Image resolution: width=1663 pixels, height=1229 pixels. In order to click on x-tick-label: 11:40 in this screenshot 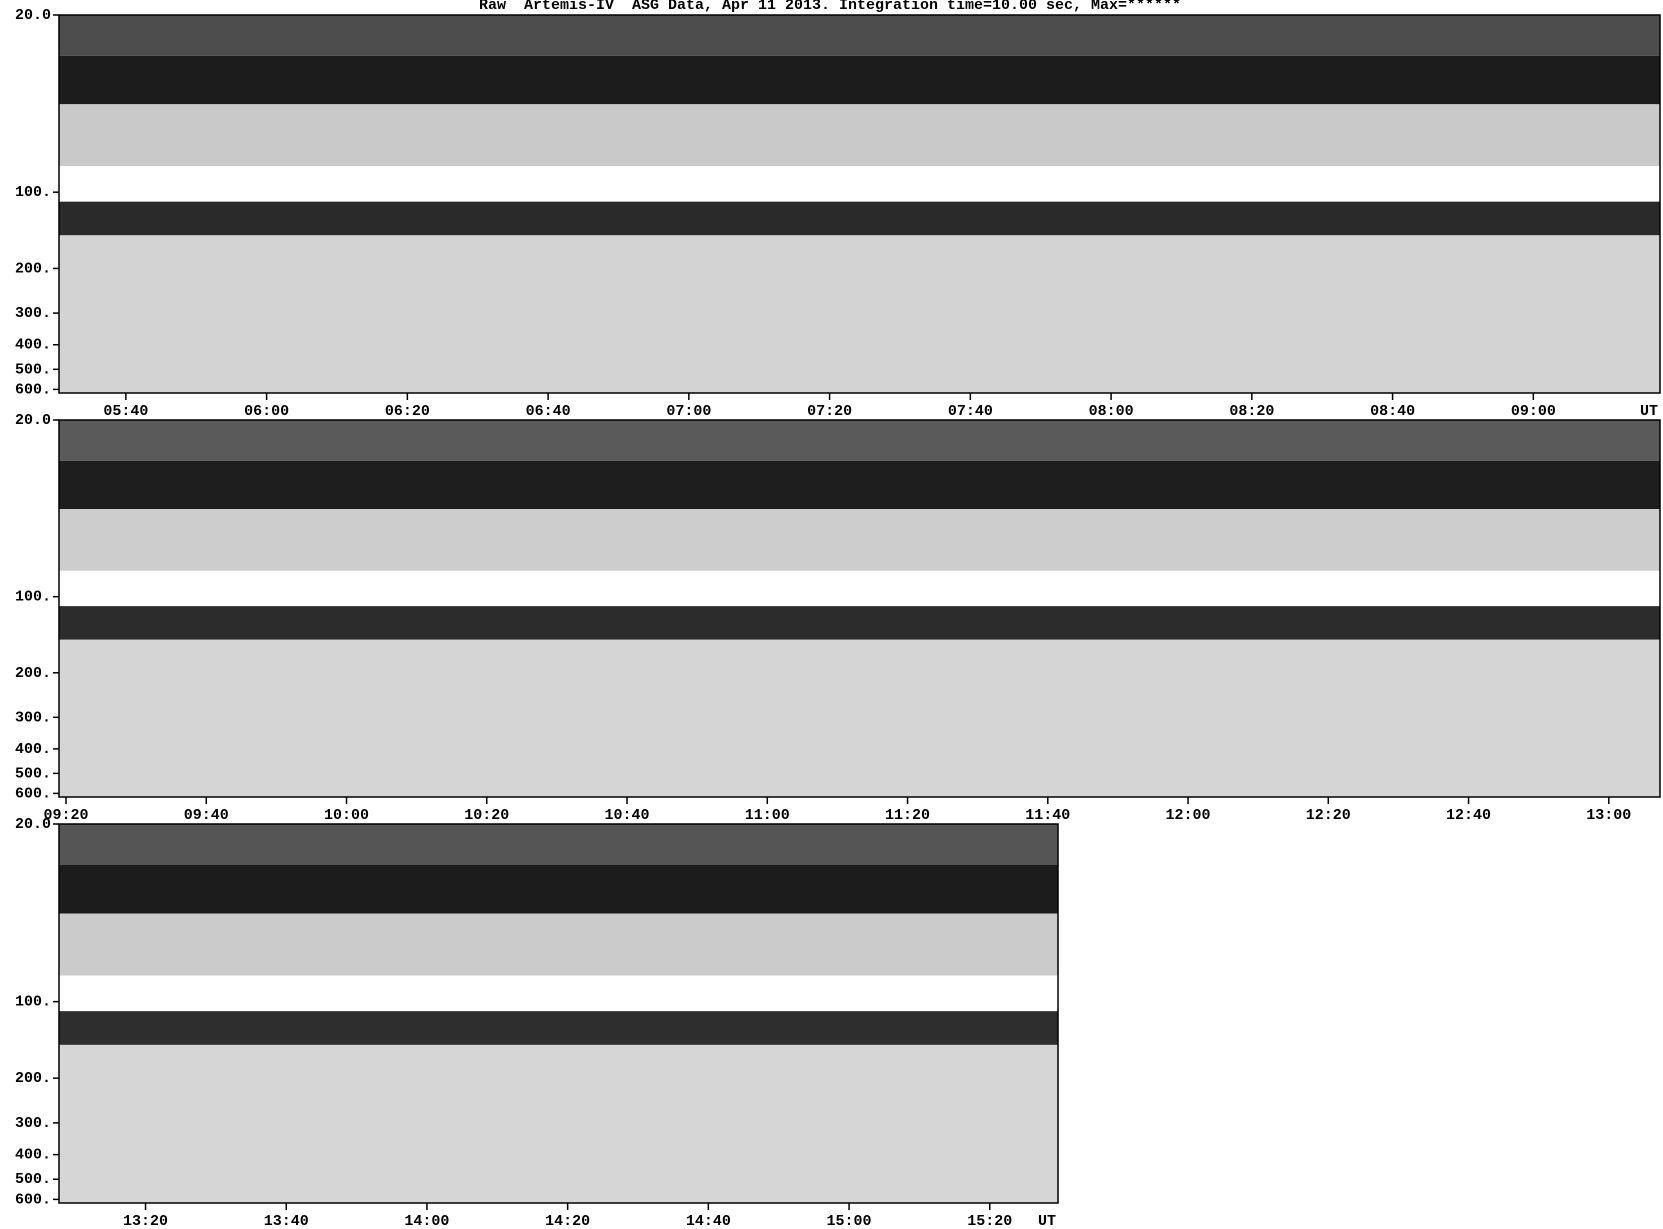, I will do `click(1047, 815)`.